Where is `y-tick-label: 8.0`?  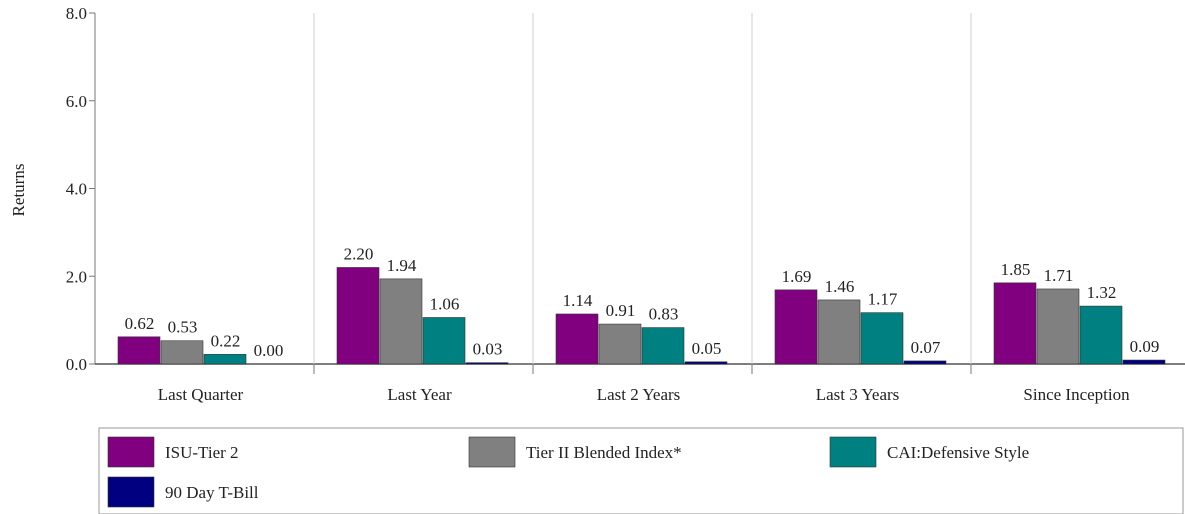
y-tick-label: 8.0 is located at coordinates (76, 13).